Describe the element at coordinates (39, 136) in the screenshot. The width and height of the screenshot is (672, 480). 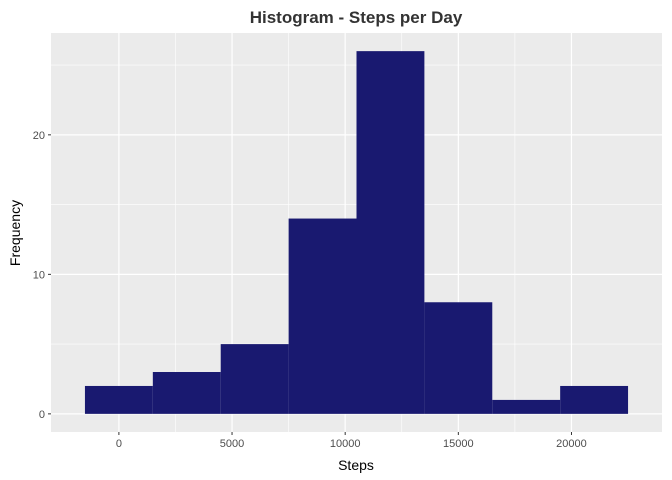
I see `y-tick-label: 20` at that location.